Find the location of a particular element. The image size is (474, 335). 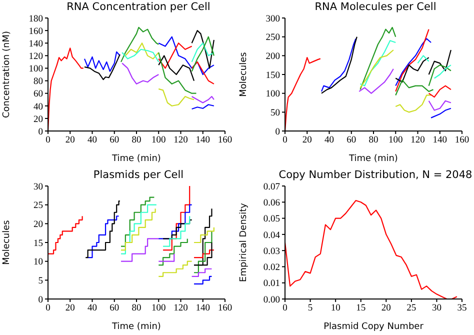

y-tick-label: 50 is located at coordinates (275, 113).